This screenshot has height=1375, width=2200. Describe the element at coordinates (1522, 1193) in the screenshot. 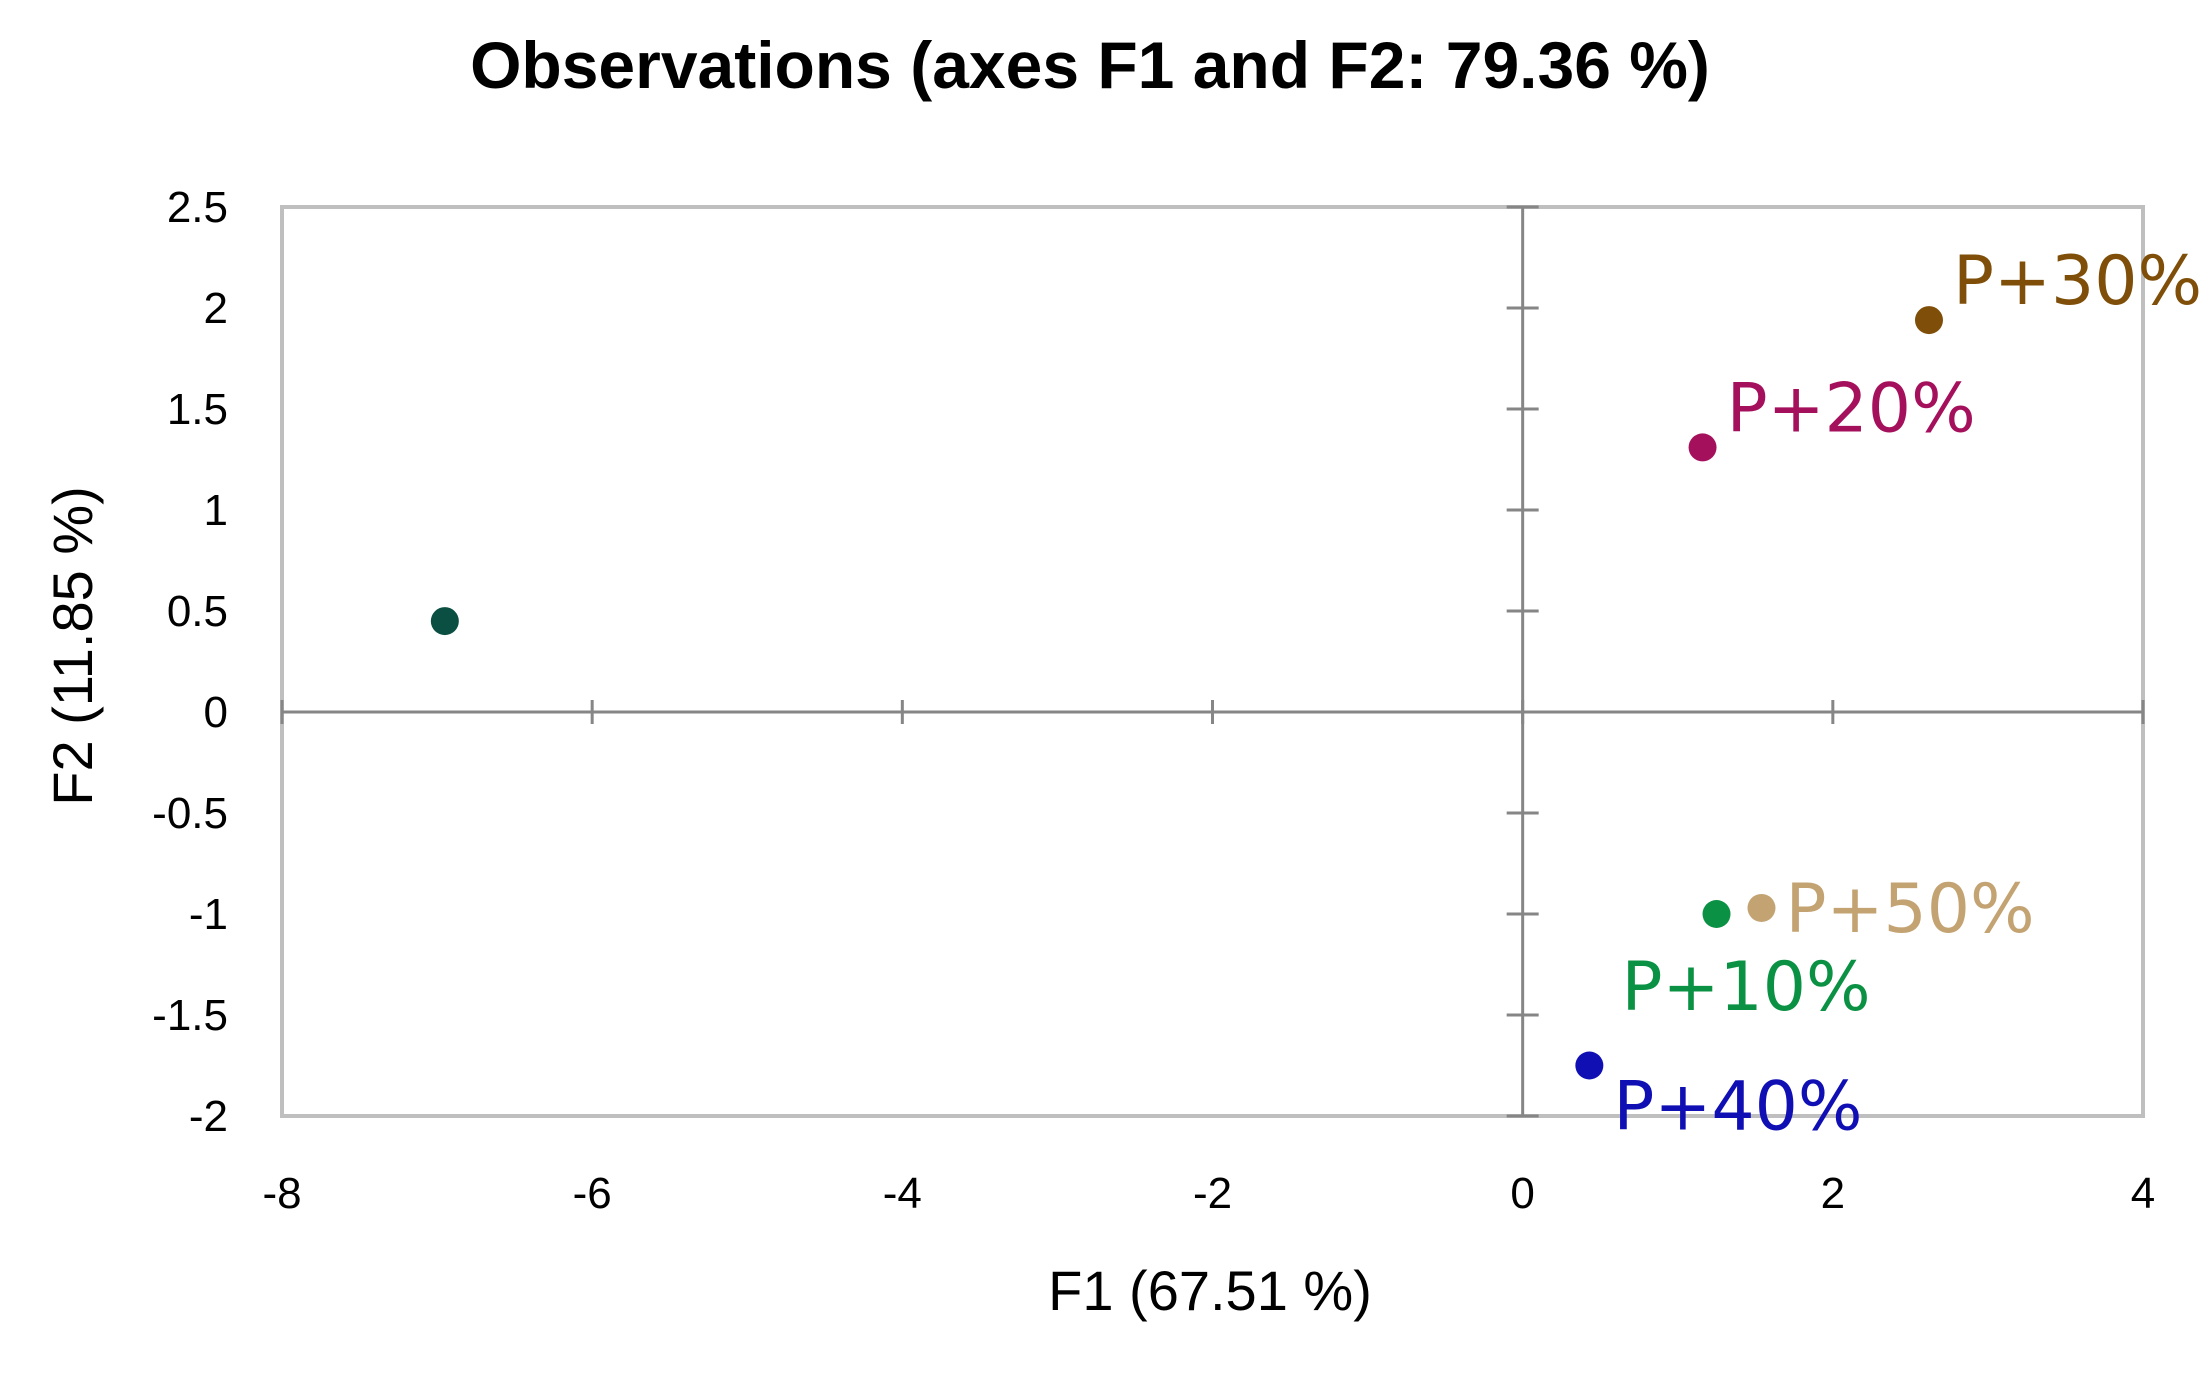

I see `x-tick-label: 0` at that location.